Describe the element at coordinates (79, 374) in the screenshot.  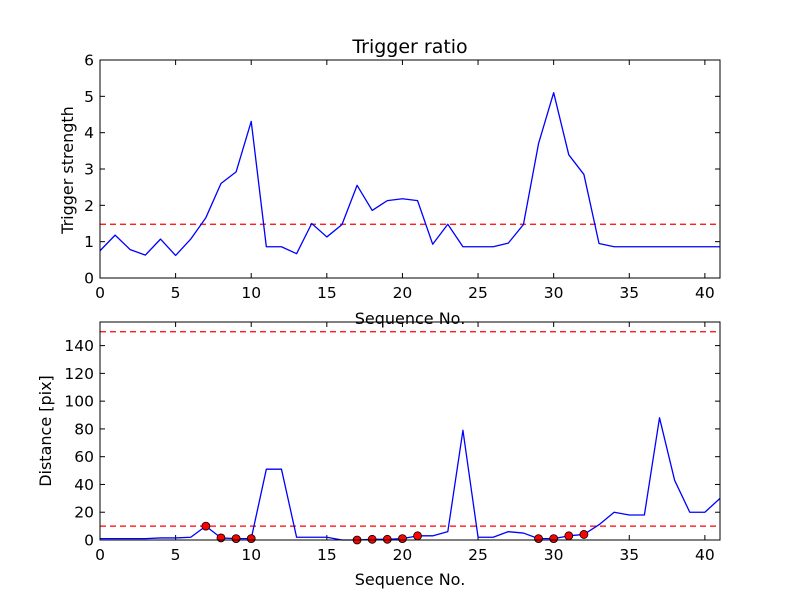
I see `y-tick-label: 120` at that location.